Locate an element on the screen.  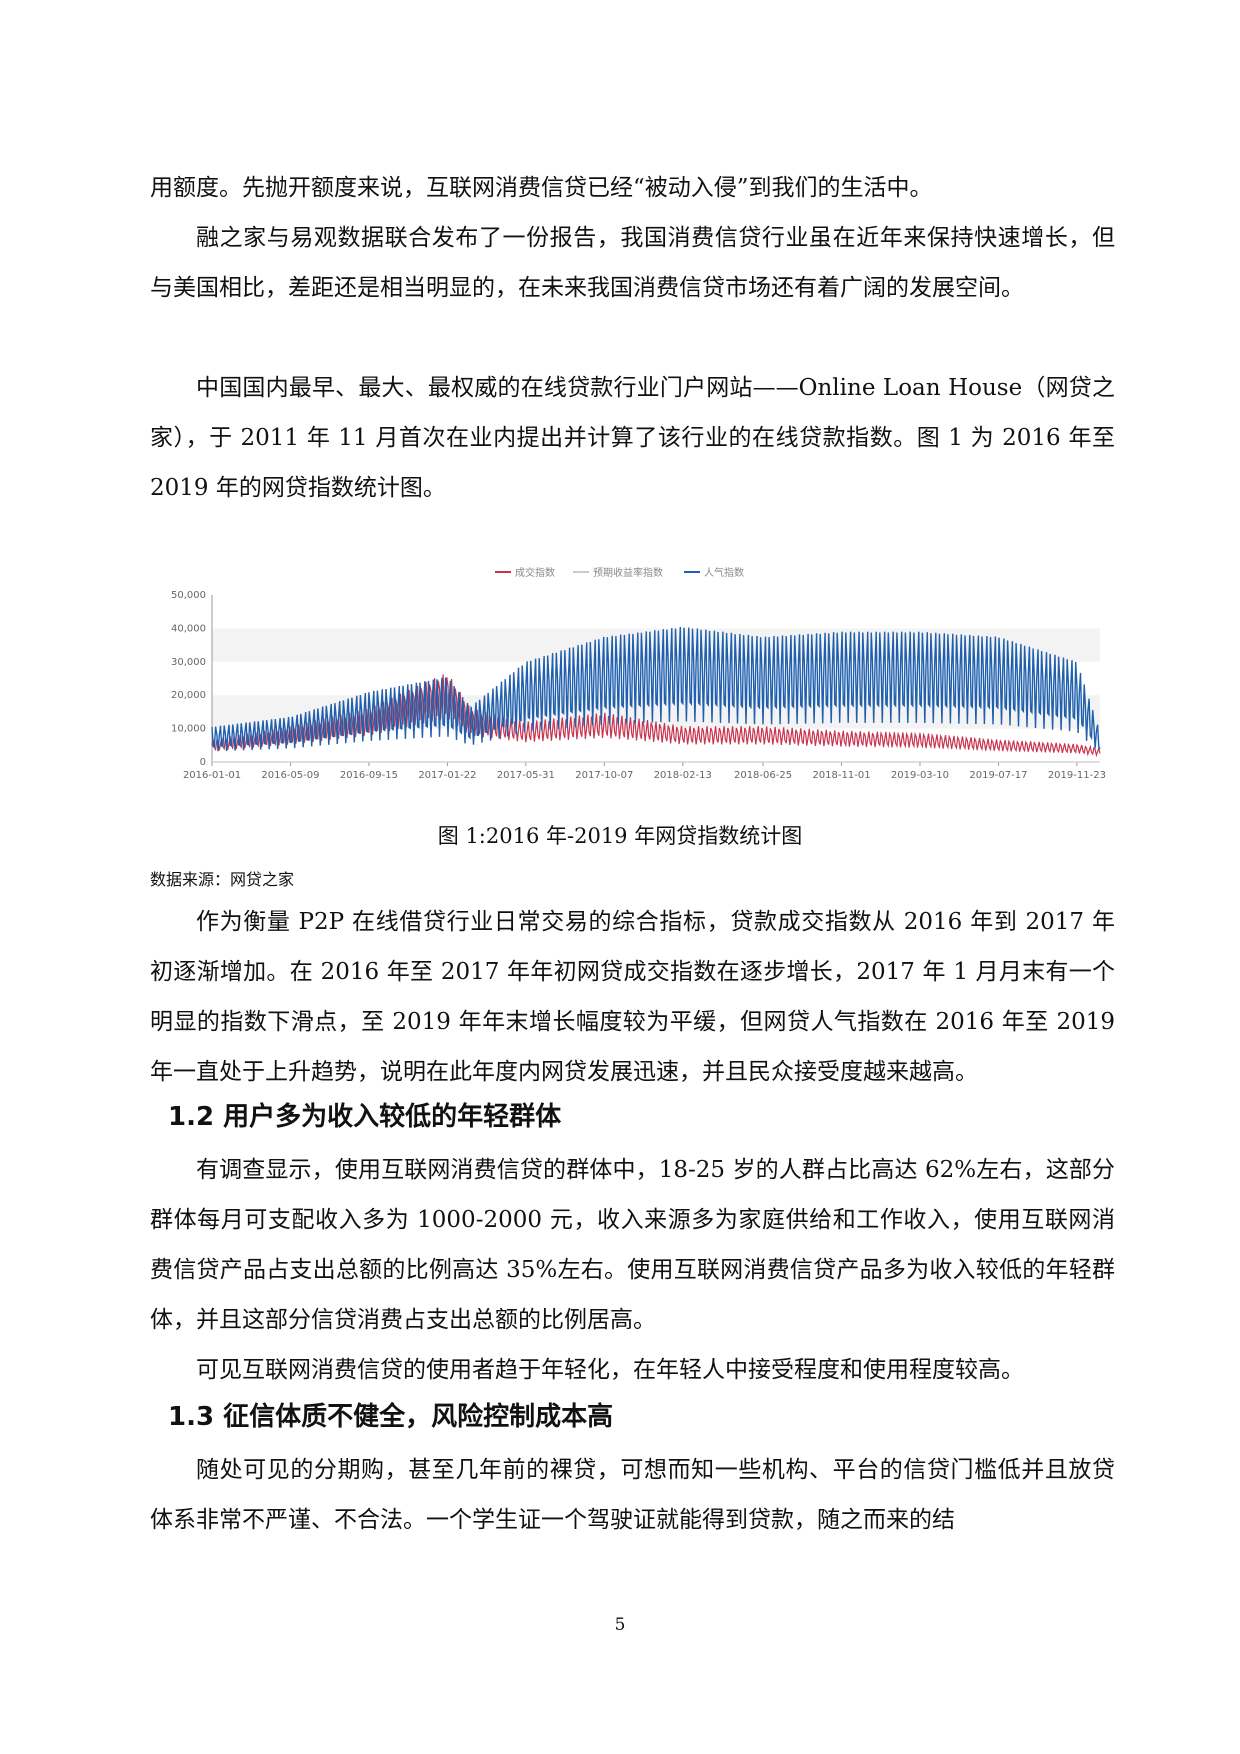
page-number: 5 is located at coordinates (620, 1625).